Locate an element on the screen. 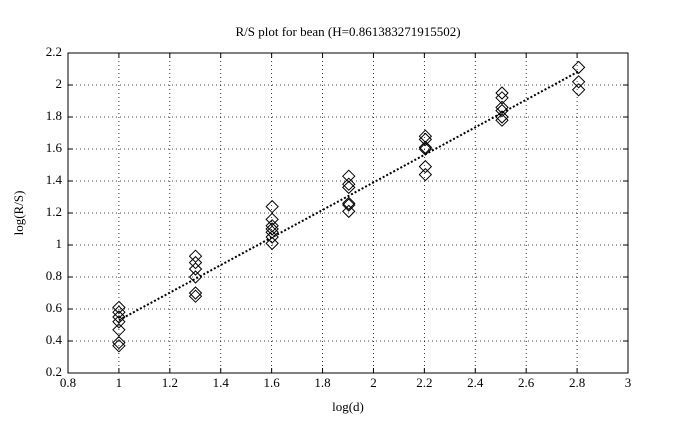  chart-title: R/S plot for bean (H=0.861383271915502) is located at coordinates (347, 31).